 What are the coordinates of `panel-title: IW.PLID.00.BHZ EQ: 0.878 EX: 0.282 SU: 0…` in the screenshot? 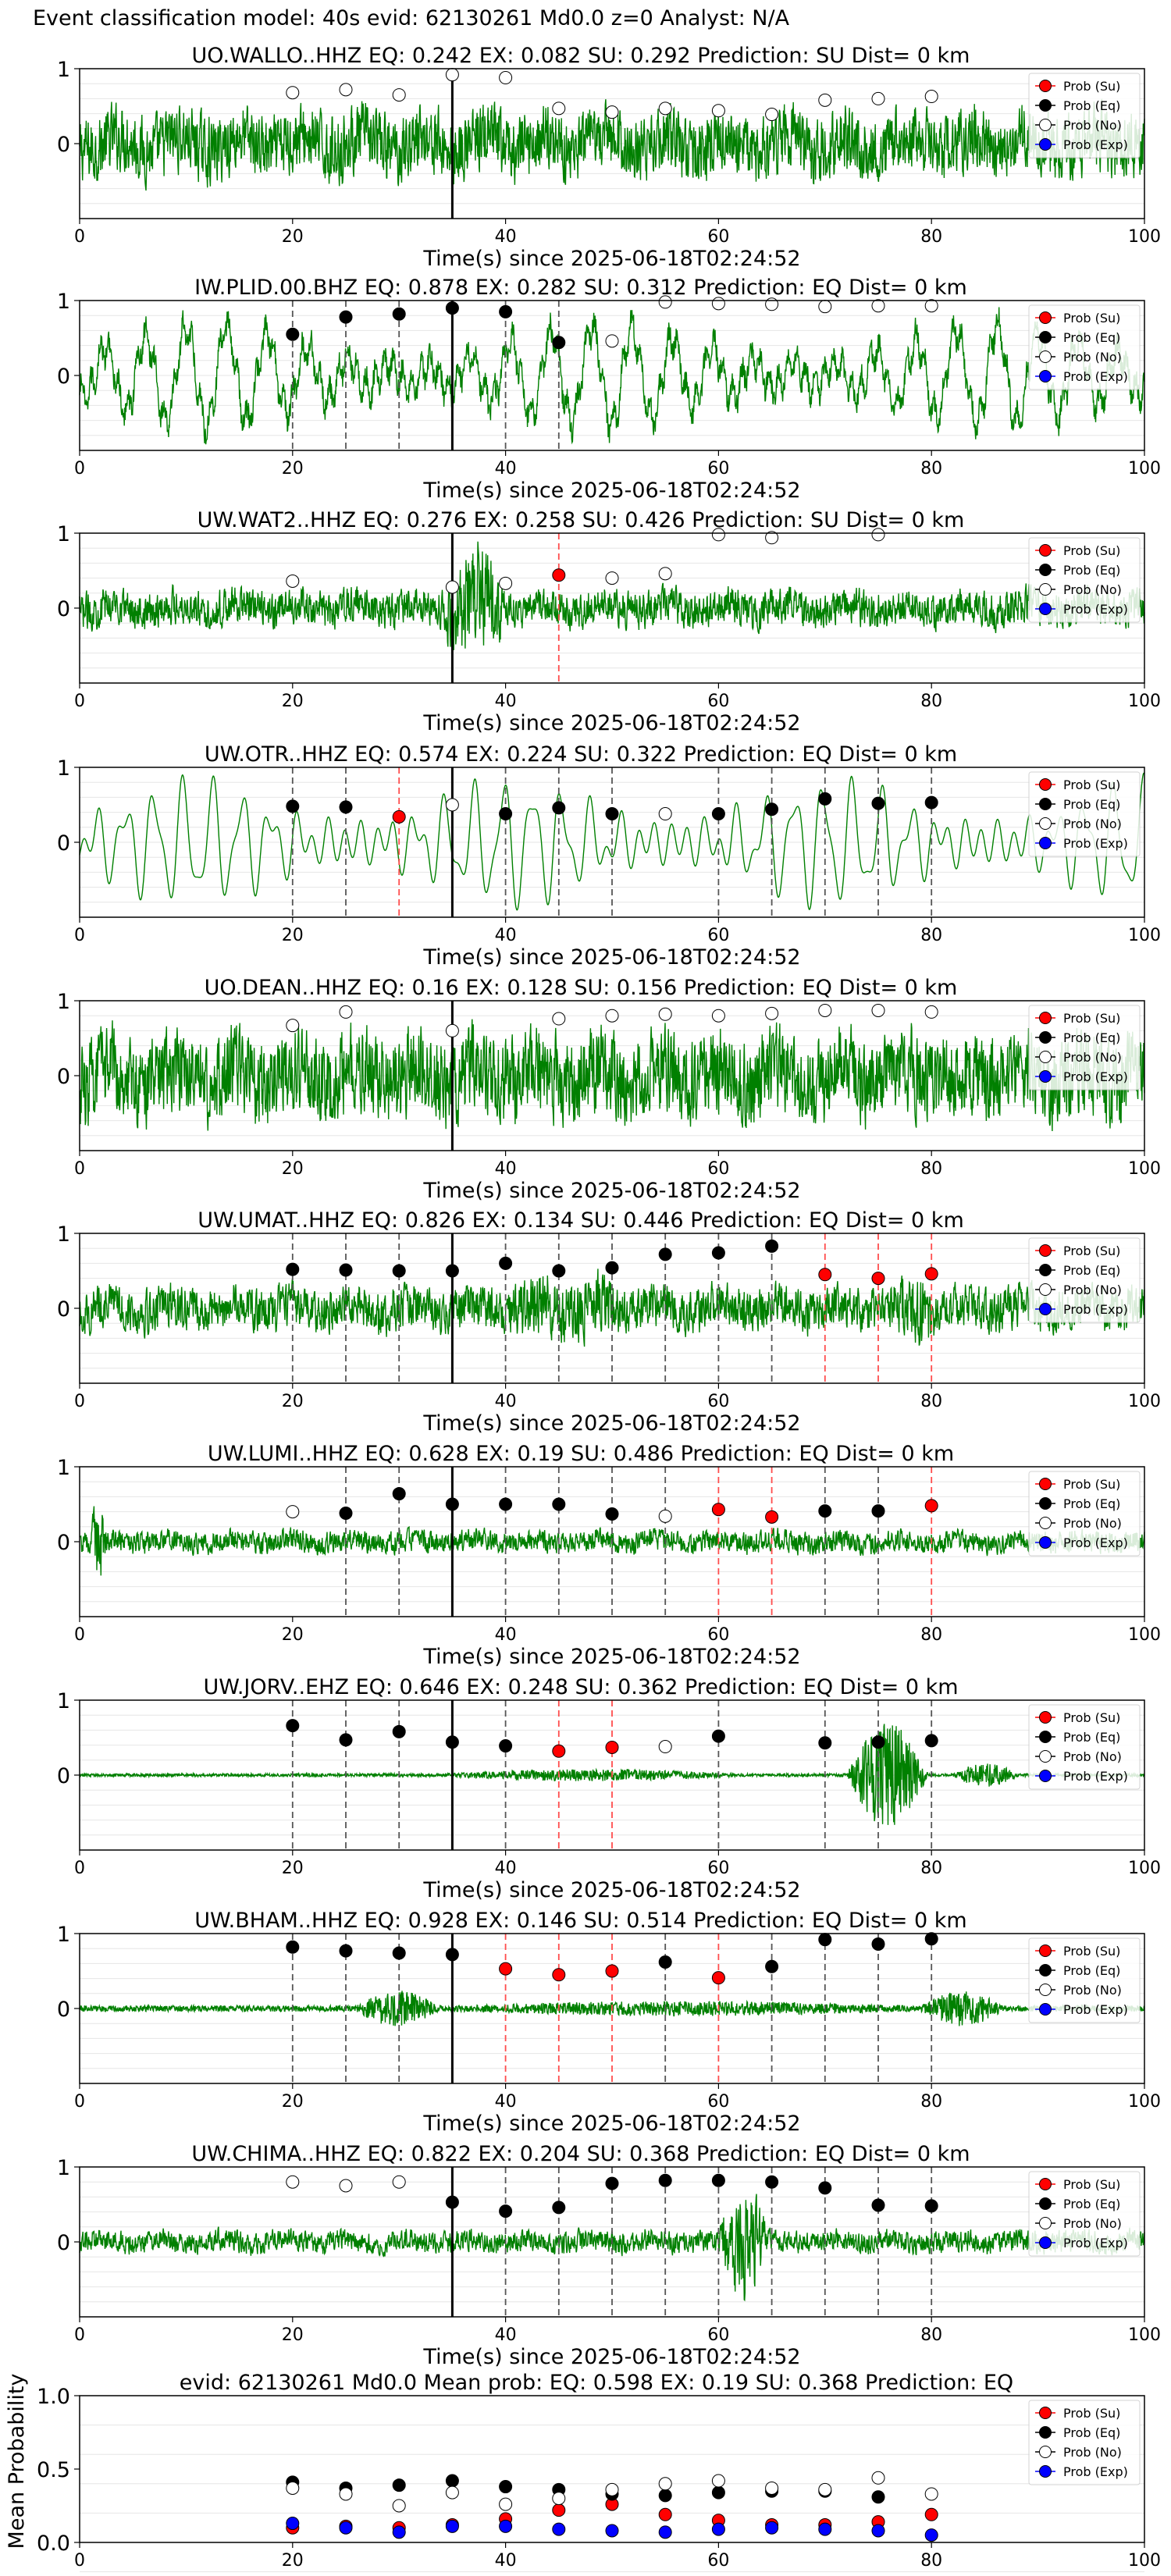 It's located at (580, 288).